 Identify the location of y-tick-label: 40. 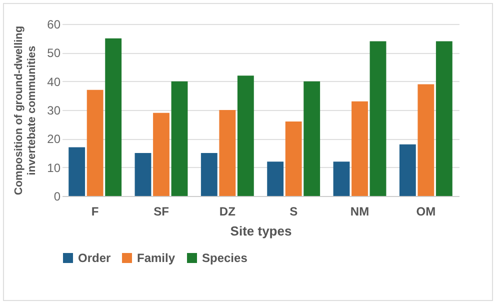
(54, 81).